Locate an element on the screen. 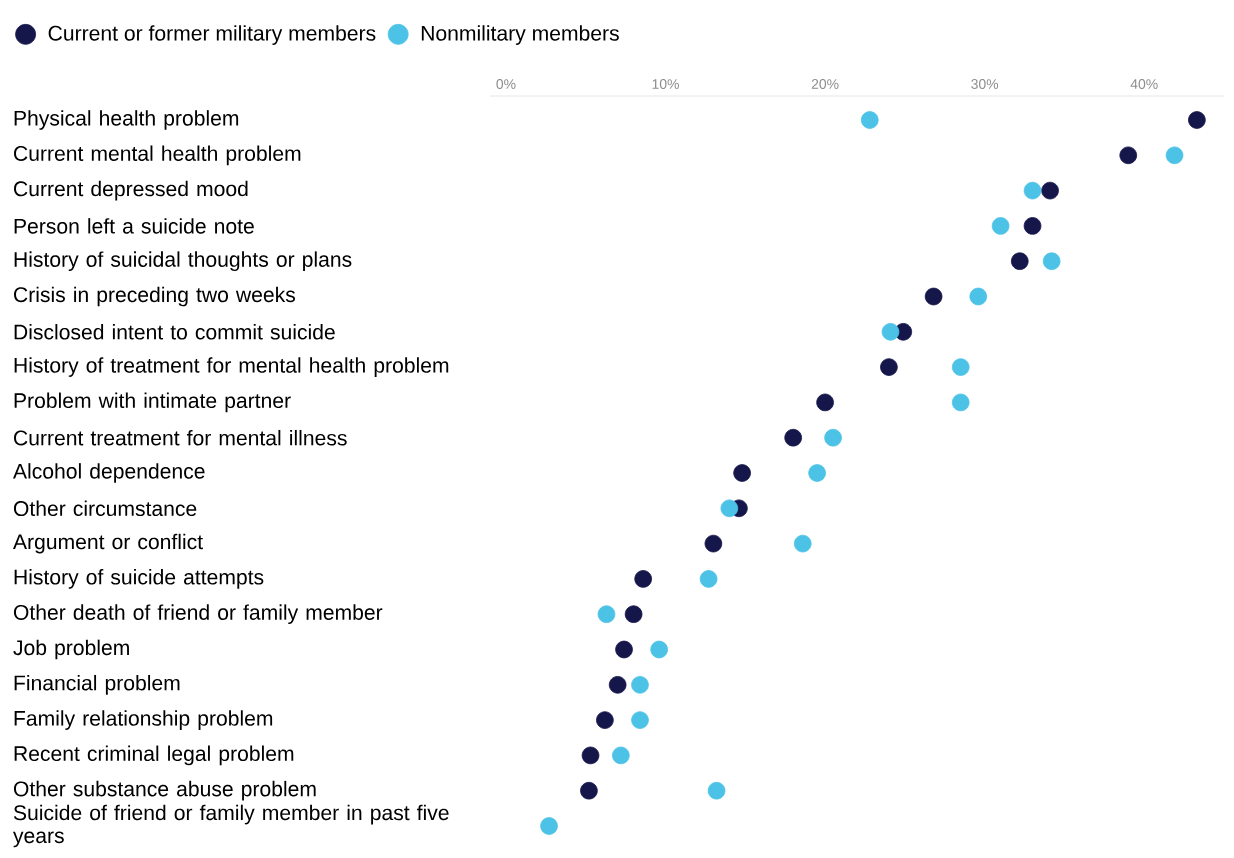 The image size is (1234, 858). y-tick-label: Family relationship problem is located at coordinates (143, 720).